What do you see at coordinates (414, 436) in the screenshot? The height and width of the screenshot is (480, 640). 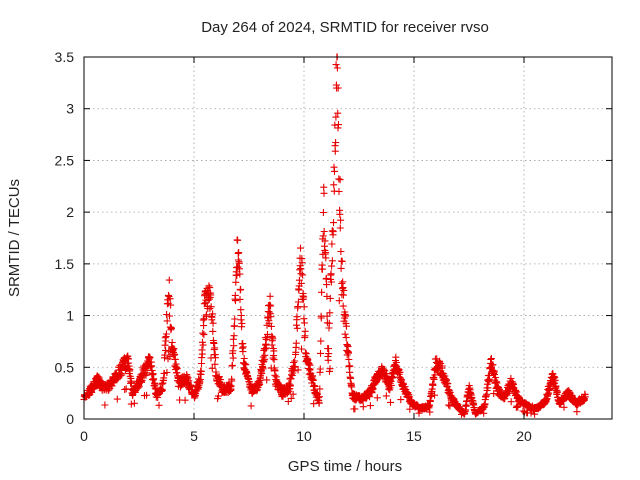 I see `x-tick-label: 15` at bounding box center [414, 436].